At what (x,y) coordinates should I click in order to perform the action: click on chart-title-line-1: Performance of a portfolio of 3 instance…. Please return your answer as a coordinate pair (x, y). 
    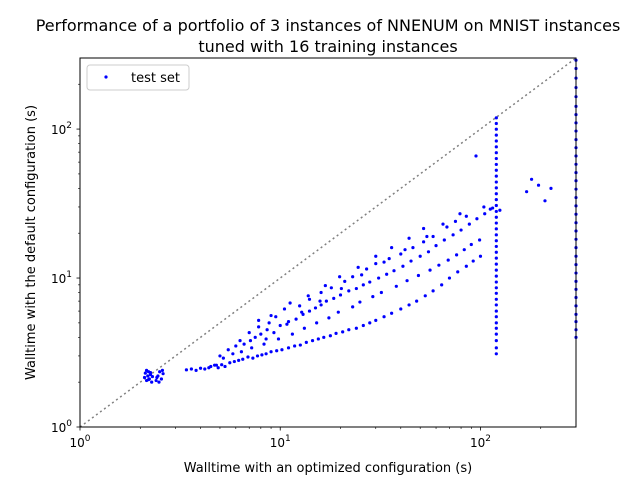
    Looking at the image, I should click on (328, 25).